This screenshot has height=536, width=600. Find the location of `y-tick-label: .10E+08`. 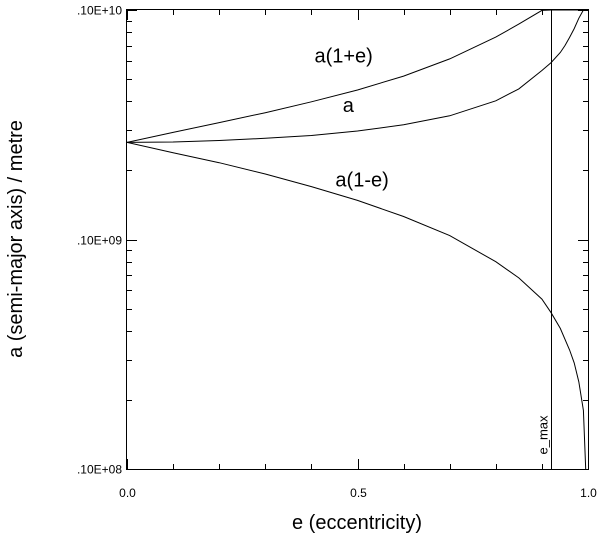

y-tick-label: .10E+08 is located at coordinates (99, 470).